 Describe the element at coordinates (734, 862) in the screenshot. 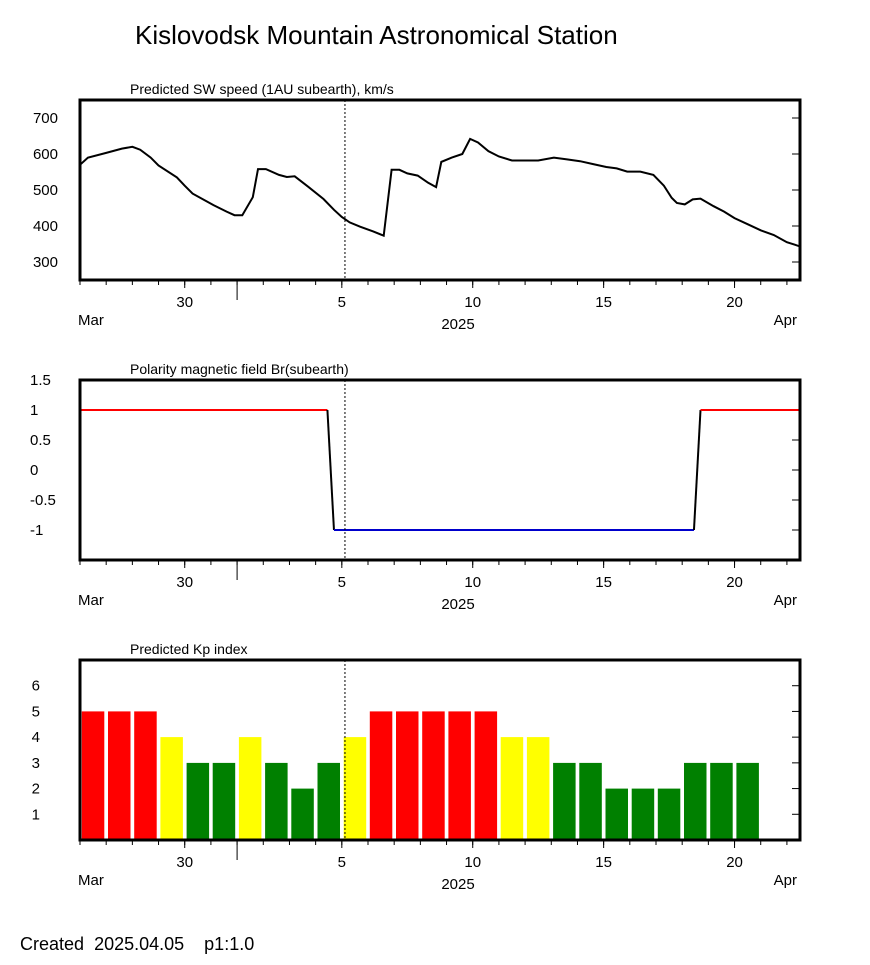

I see `kp-x-tick-label: 20` at that location.